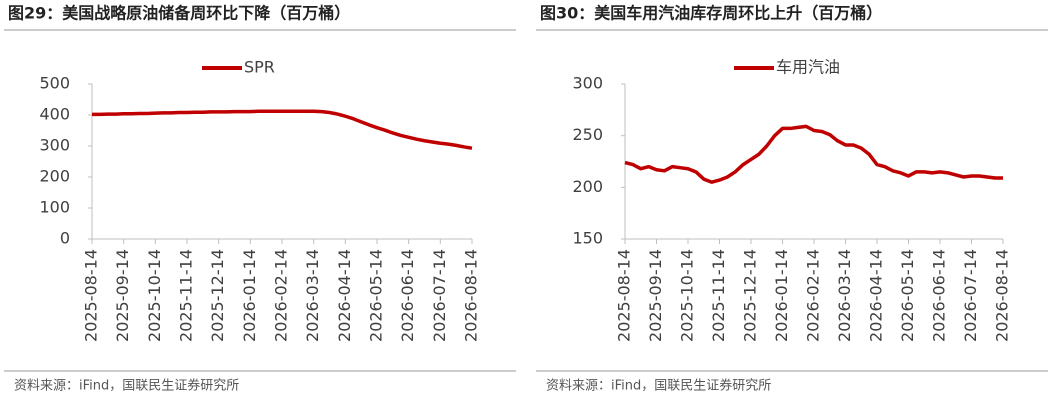 The width and height of the screenshot is (1049, 400). Describe the element at coordinates (808, 67) in the screenshot. I see `legend-label: 车用汽油` at that location.